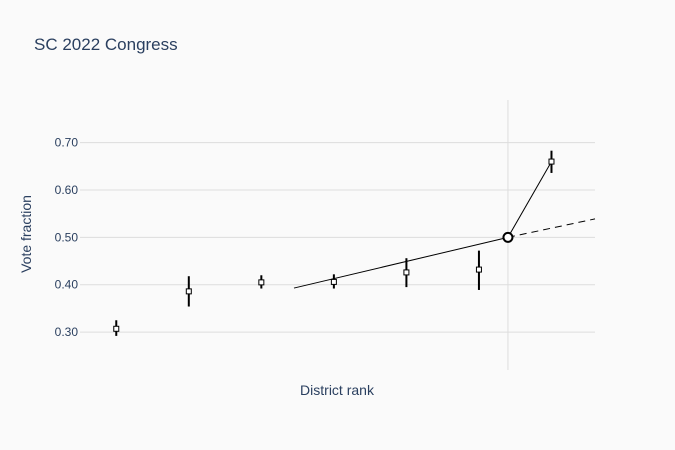 The width and height of the screenshot is (675, 450). What do you see at coordinates (67, 143) in the screenshot?
I see `y-tick-label: 0.70` at bounding box center [67, 143].